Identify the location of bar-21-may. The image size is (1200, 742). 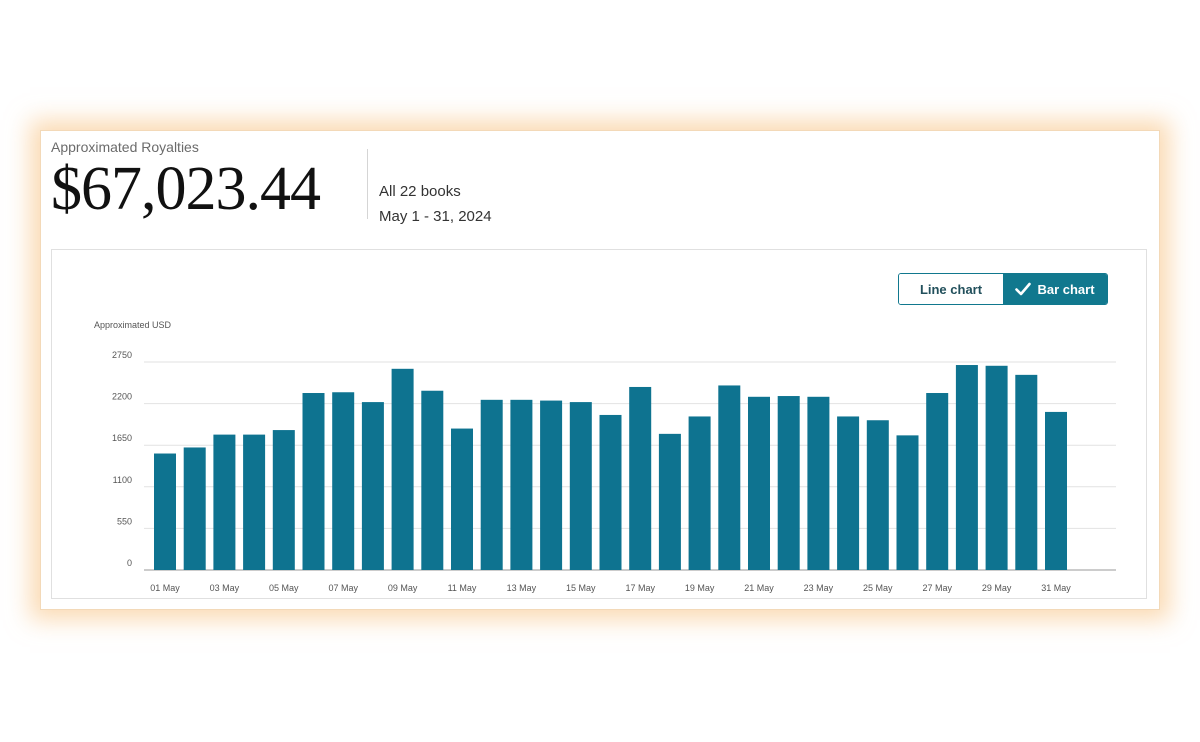
(759, 483).